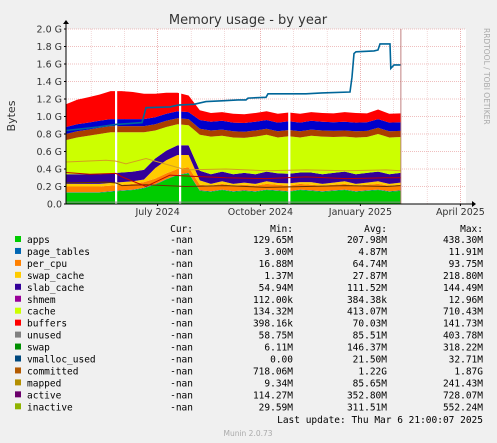  Describe the element at coordinates (273, 300) in the screenshot. I see `legend-min: 112.00k` at that location.